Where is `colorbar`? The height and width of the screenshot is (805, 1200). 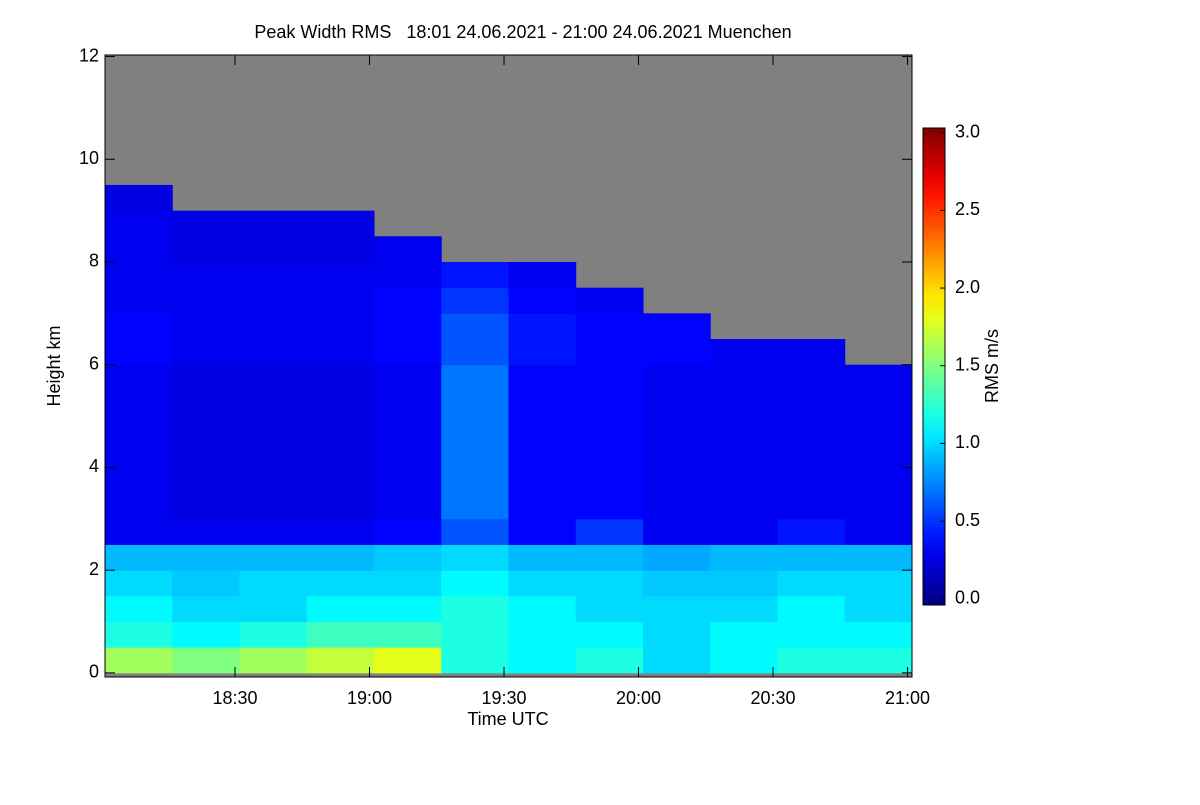
colorbar is located at coordinates (934, 366).